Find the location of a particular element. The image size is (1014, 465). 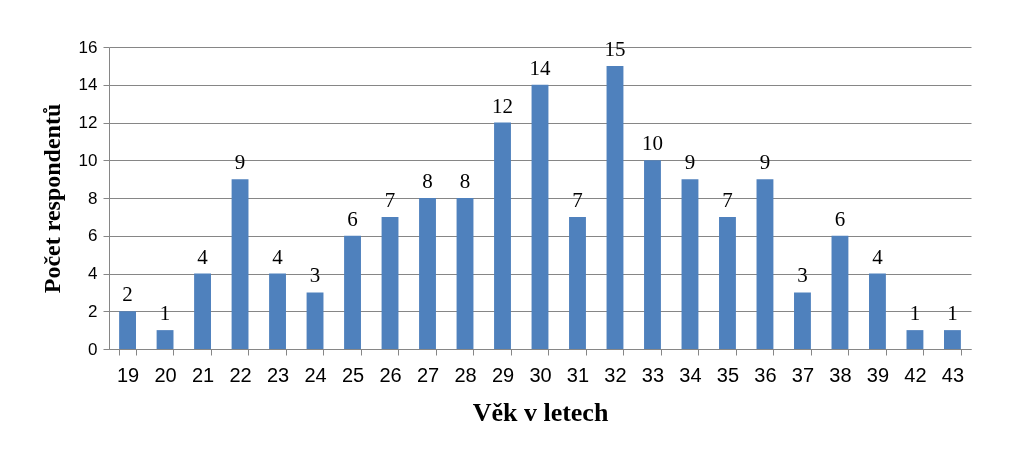

x-tick-label: 19 is located at coordinates (128, 374).